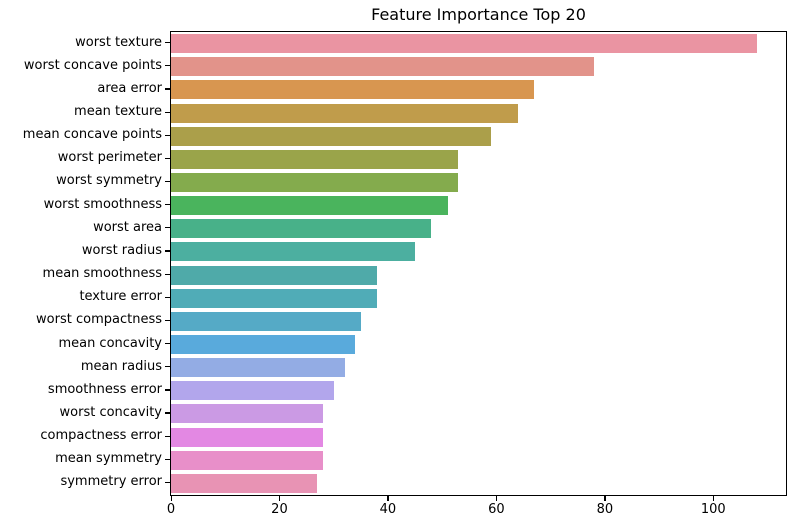  I want to click on bar-mean-radius, so click(258, 368).